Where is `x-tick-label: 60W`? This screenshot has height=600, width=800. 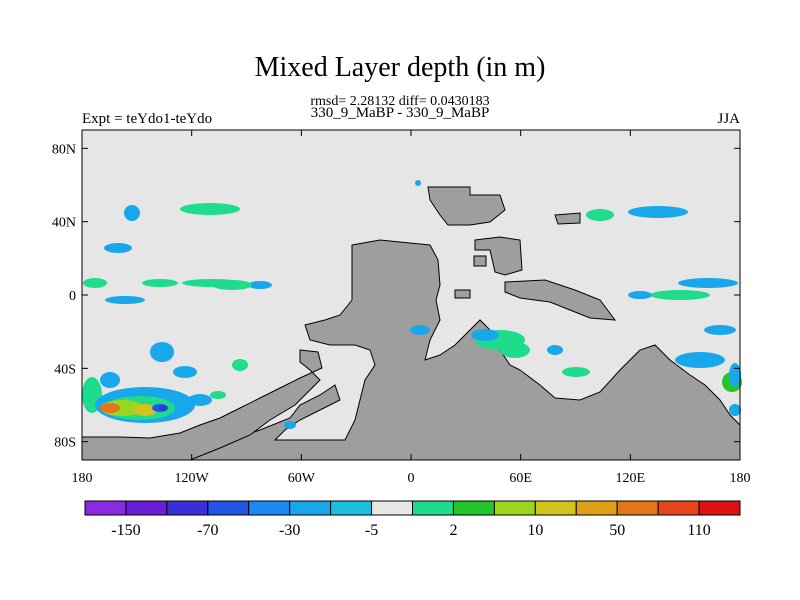 x-tick-label: 60W is located at coordinates (302, 478).